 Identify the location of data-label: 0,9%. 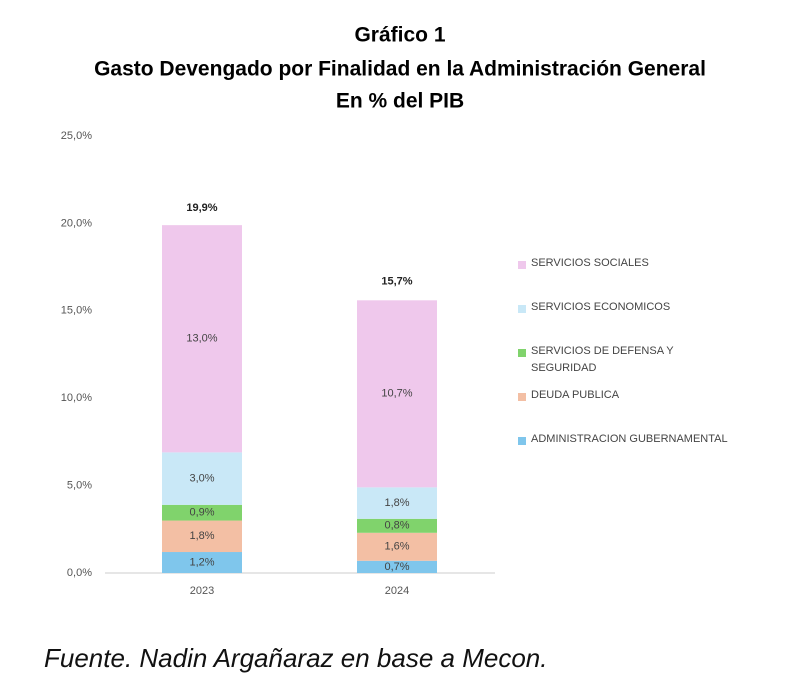
(201, 513).